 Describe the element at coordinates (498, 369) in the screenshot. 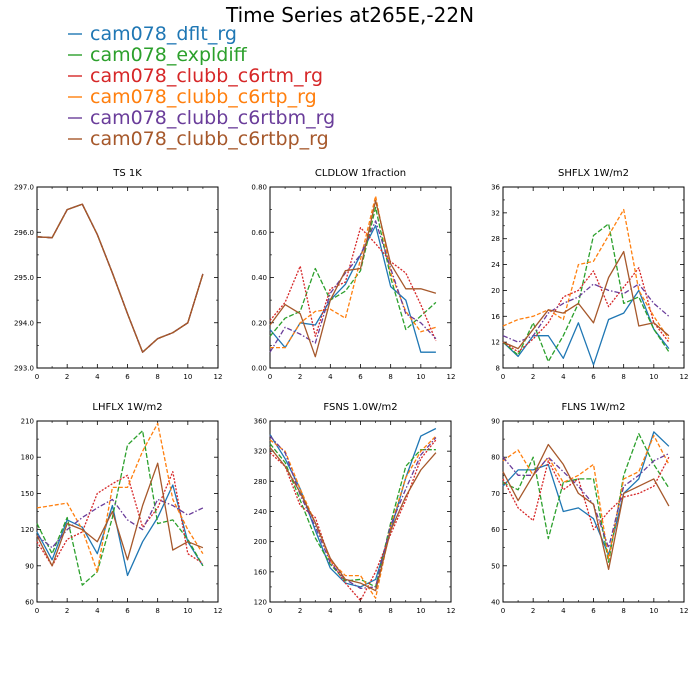

I see `y-tick-label: 8` at that location.